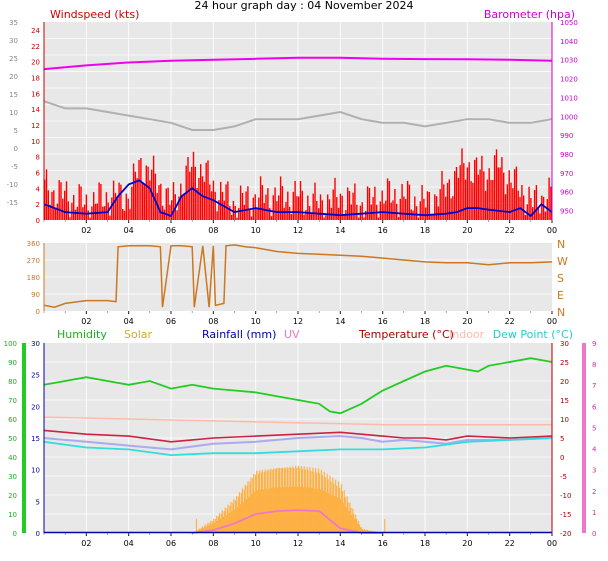 This screenshot has width=608, height=561. What do you see at coordinates (425, 543) in the screenshot?
I see `x-tick-label: 18` at bounding box center [425, 543].